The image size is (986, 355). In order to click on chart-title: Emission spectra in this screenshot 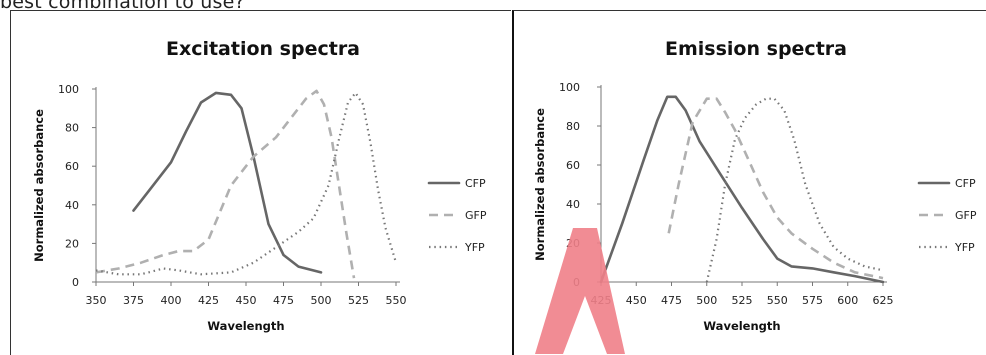, I will do `click(756, 49)`.